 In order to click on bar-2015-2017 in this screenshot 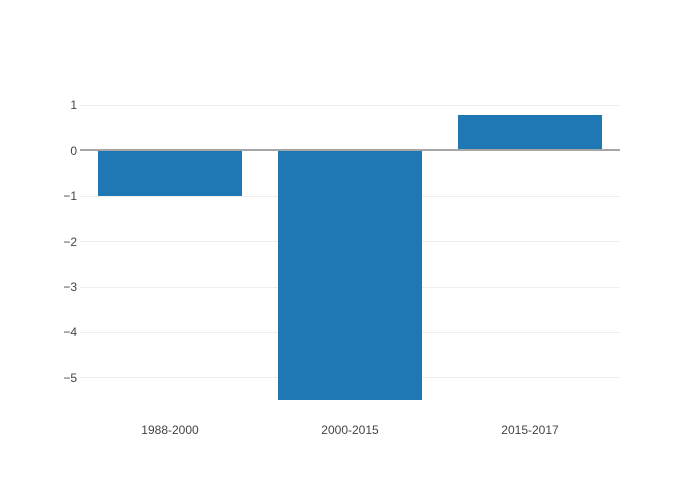, I will do `click(530, 132)`.